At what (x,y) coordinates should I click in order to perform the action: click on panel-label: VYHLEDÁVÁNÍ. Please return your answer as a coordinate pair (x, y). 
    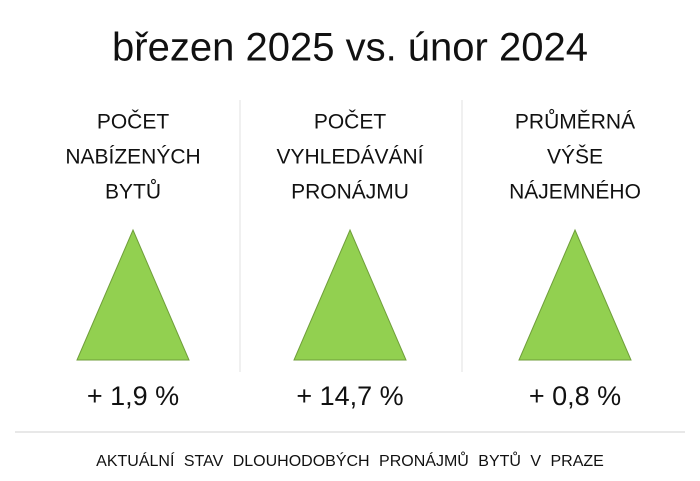
    Looking at the image, I should click on (349, 157).